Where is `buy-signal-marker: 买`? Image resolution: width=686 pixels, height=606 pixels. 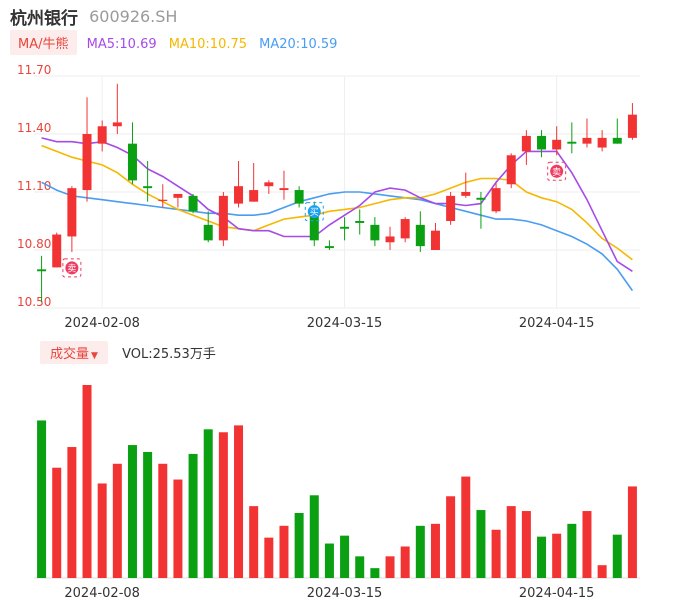
buy-signal-marker: 买 is located at coordinates (314, 212).